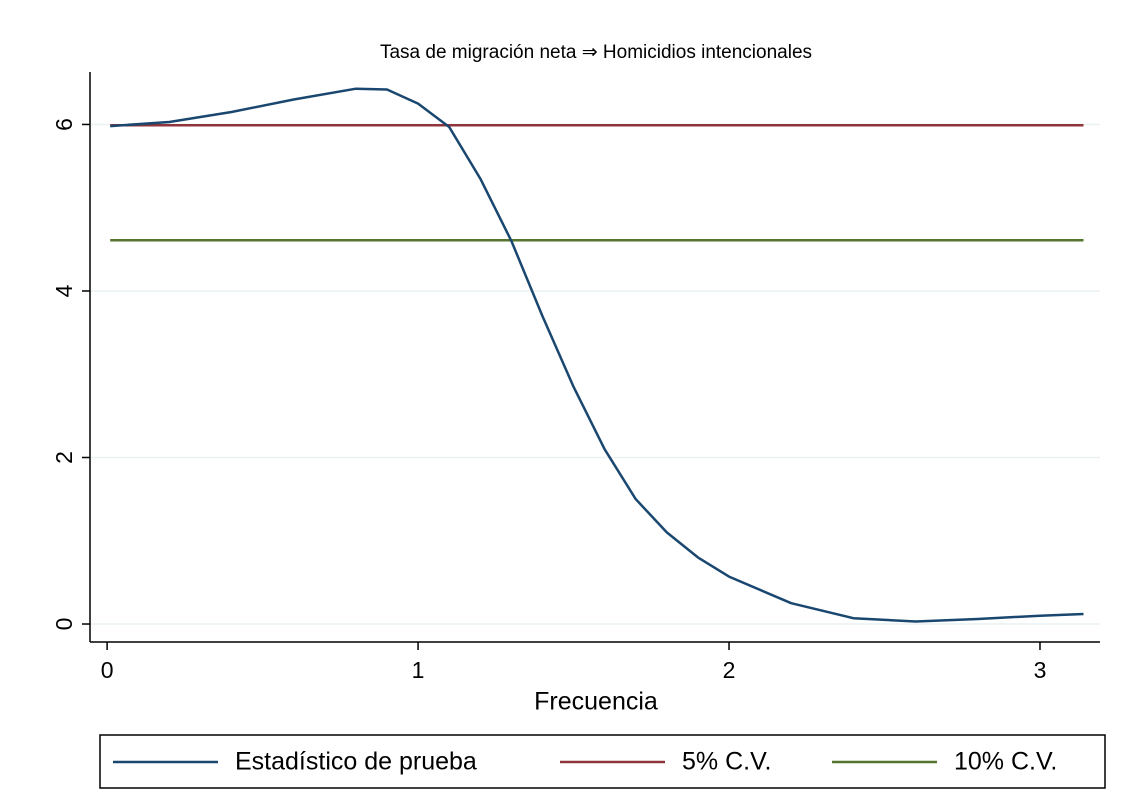  Describe the element at coordinates (64, 124) in the screenshot. I see `y-tick-label: 6` at that location.